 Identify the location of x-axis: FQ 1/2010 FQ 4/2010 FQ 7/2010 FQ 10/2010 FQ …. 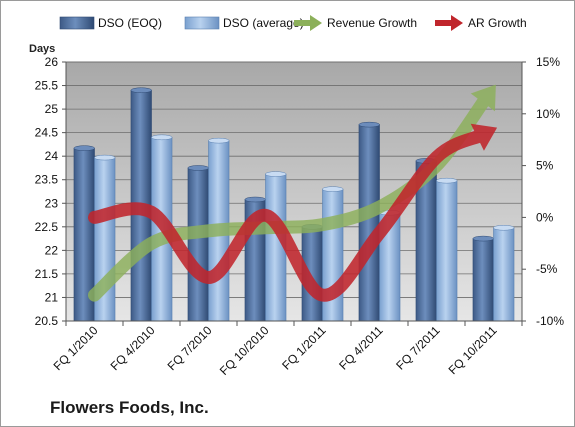
(287, 349).